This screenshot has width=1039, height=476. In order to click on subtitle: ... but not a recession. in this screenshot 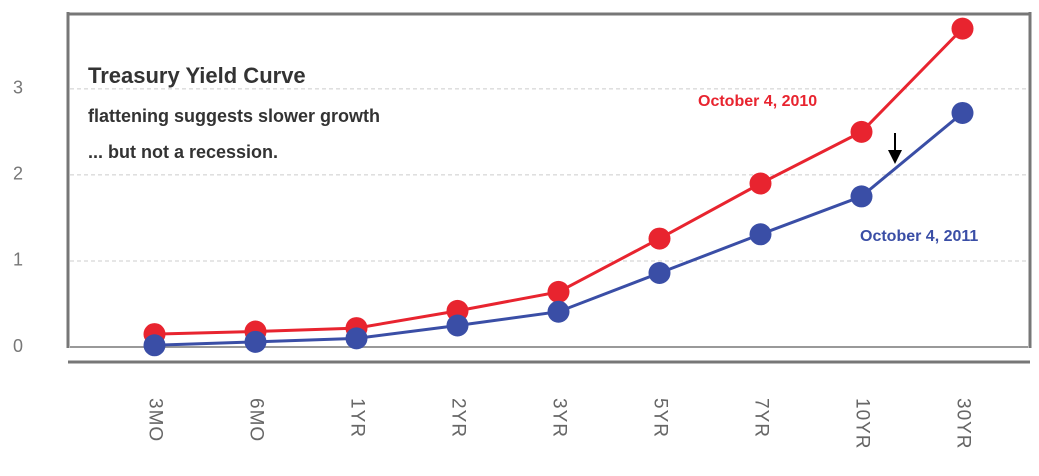, I will do `click(183, 152)`.